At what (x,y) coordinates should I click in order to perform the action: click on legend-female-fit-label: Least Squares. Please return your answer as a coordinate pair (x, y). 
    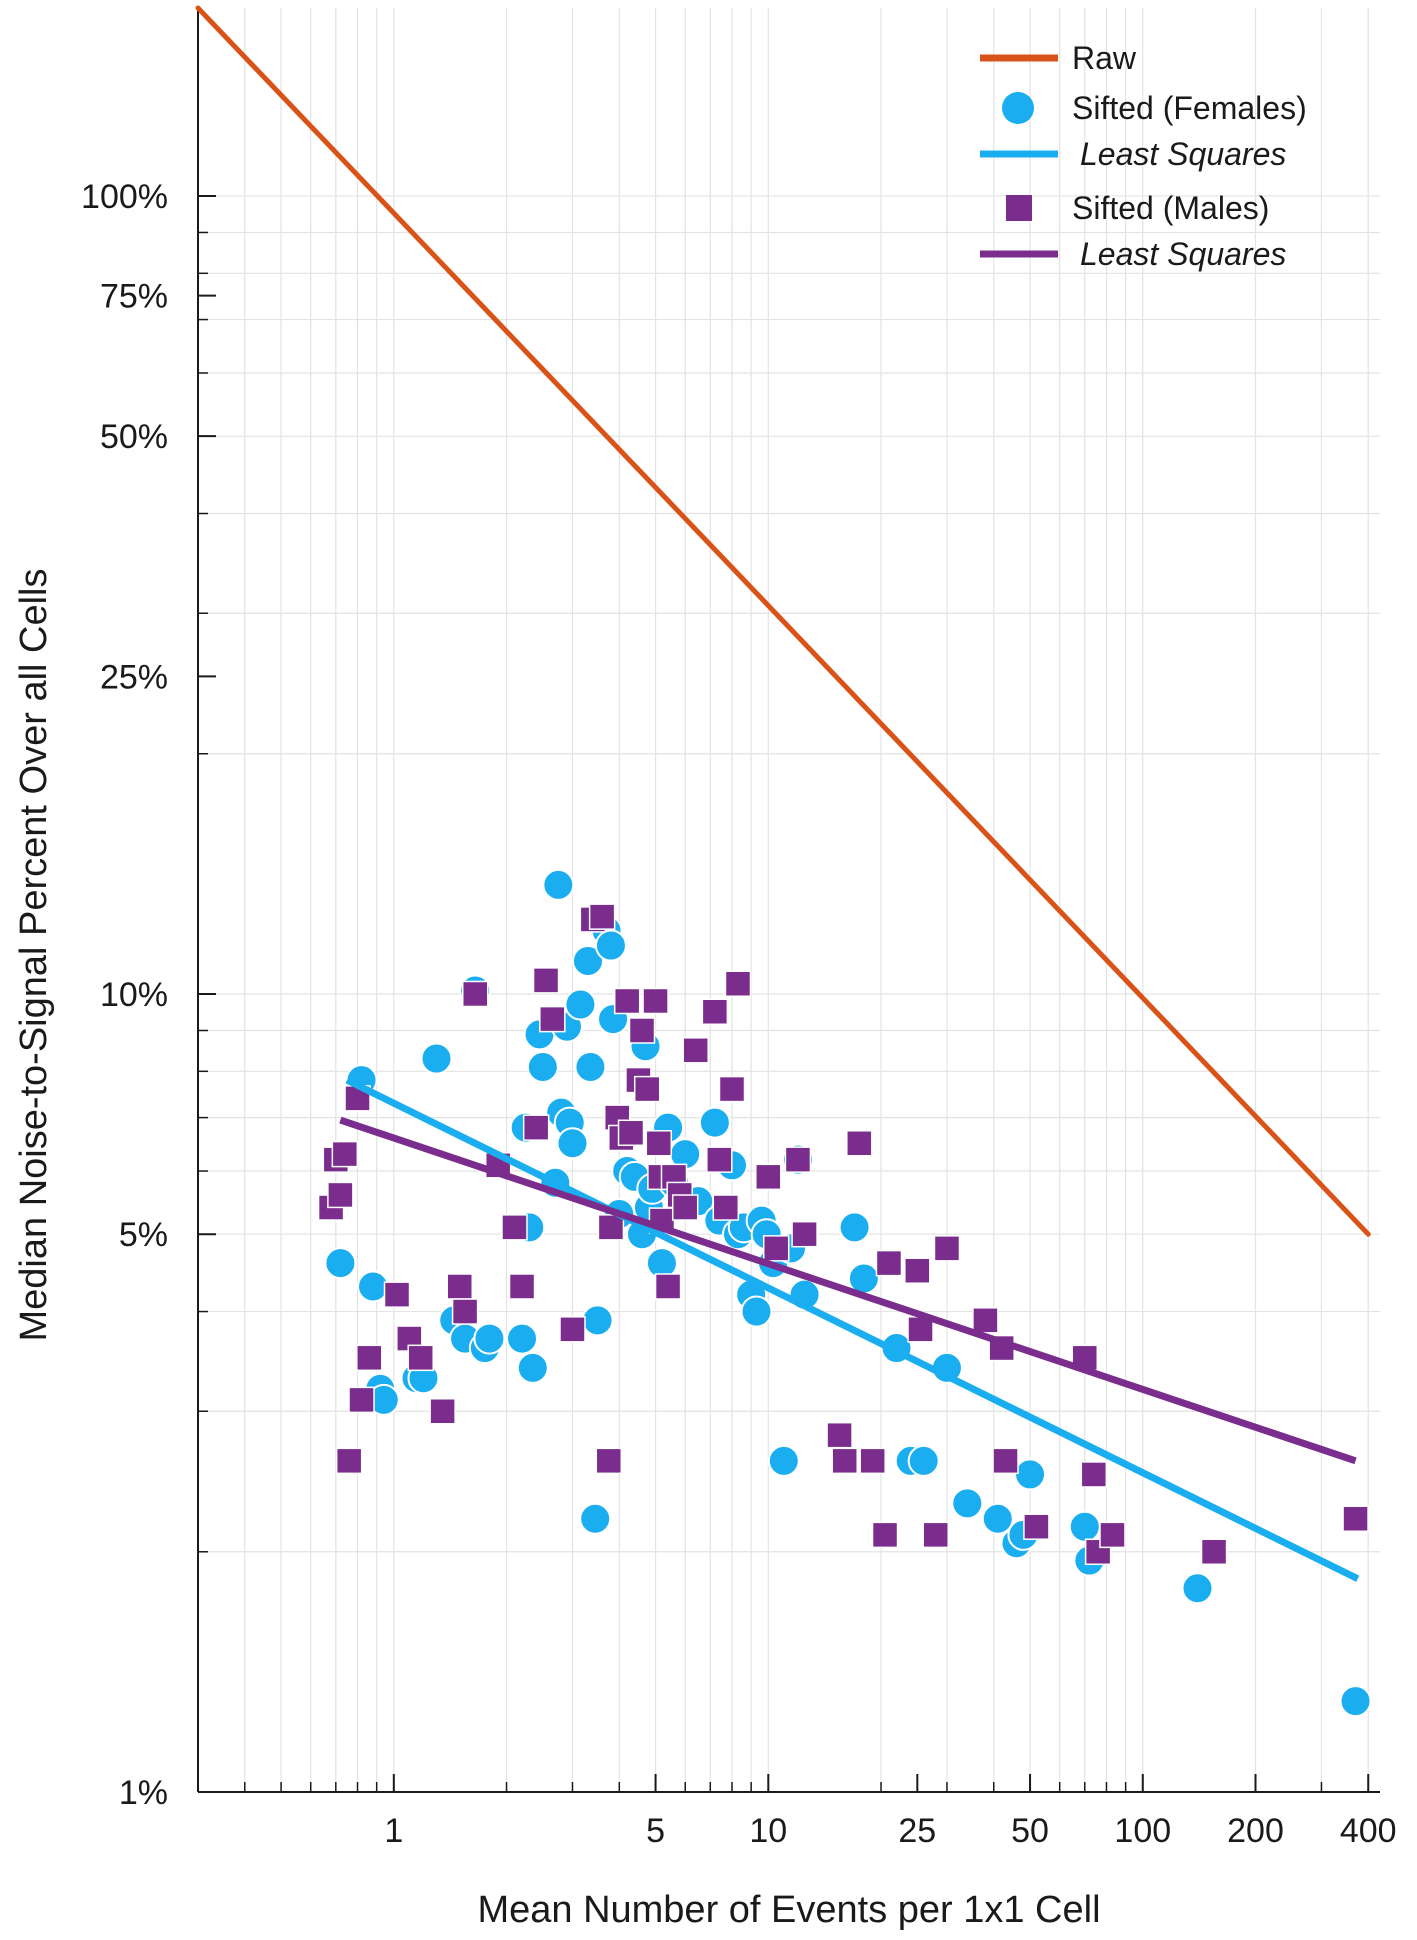
    Looking at the image, I should click on (1183, 154).